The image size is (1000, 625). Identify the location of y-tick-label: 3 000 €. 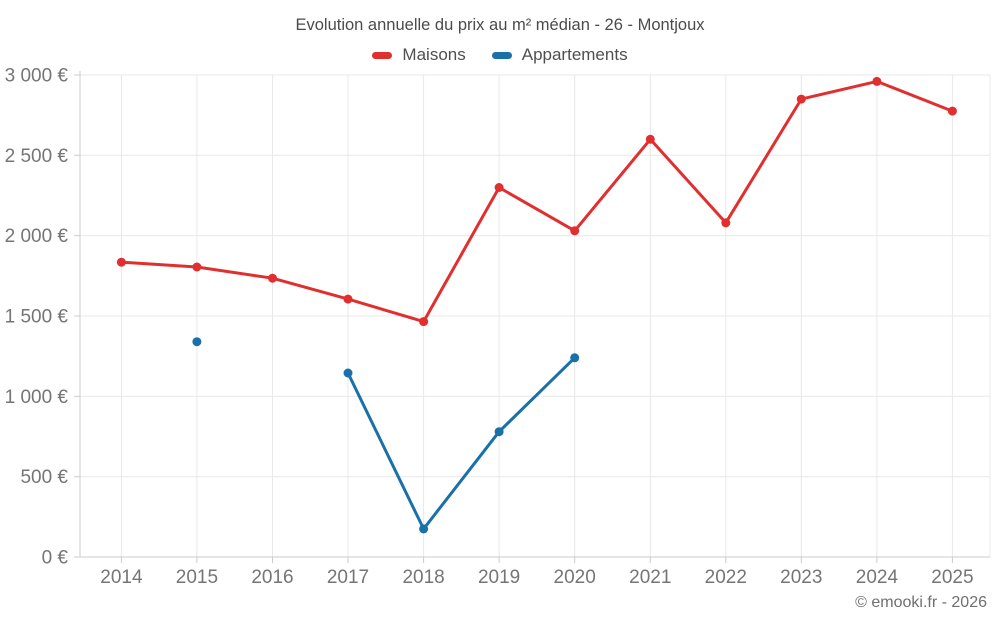
(37, 76).